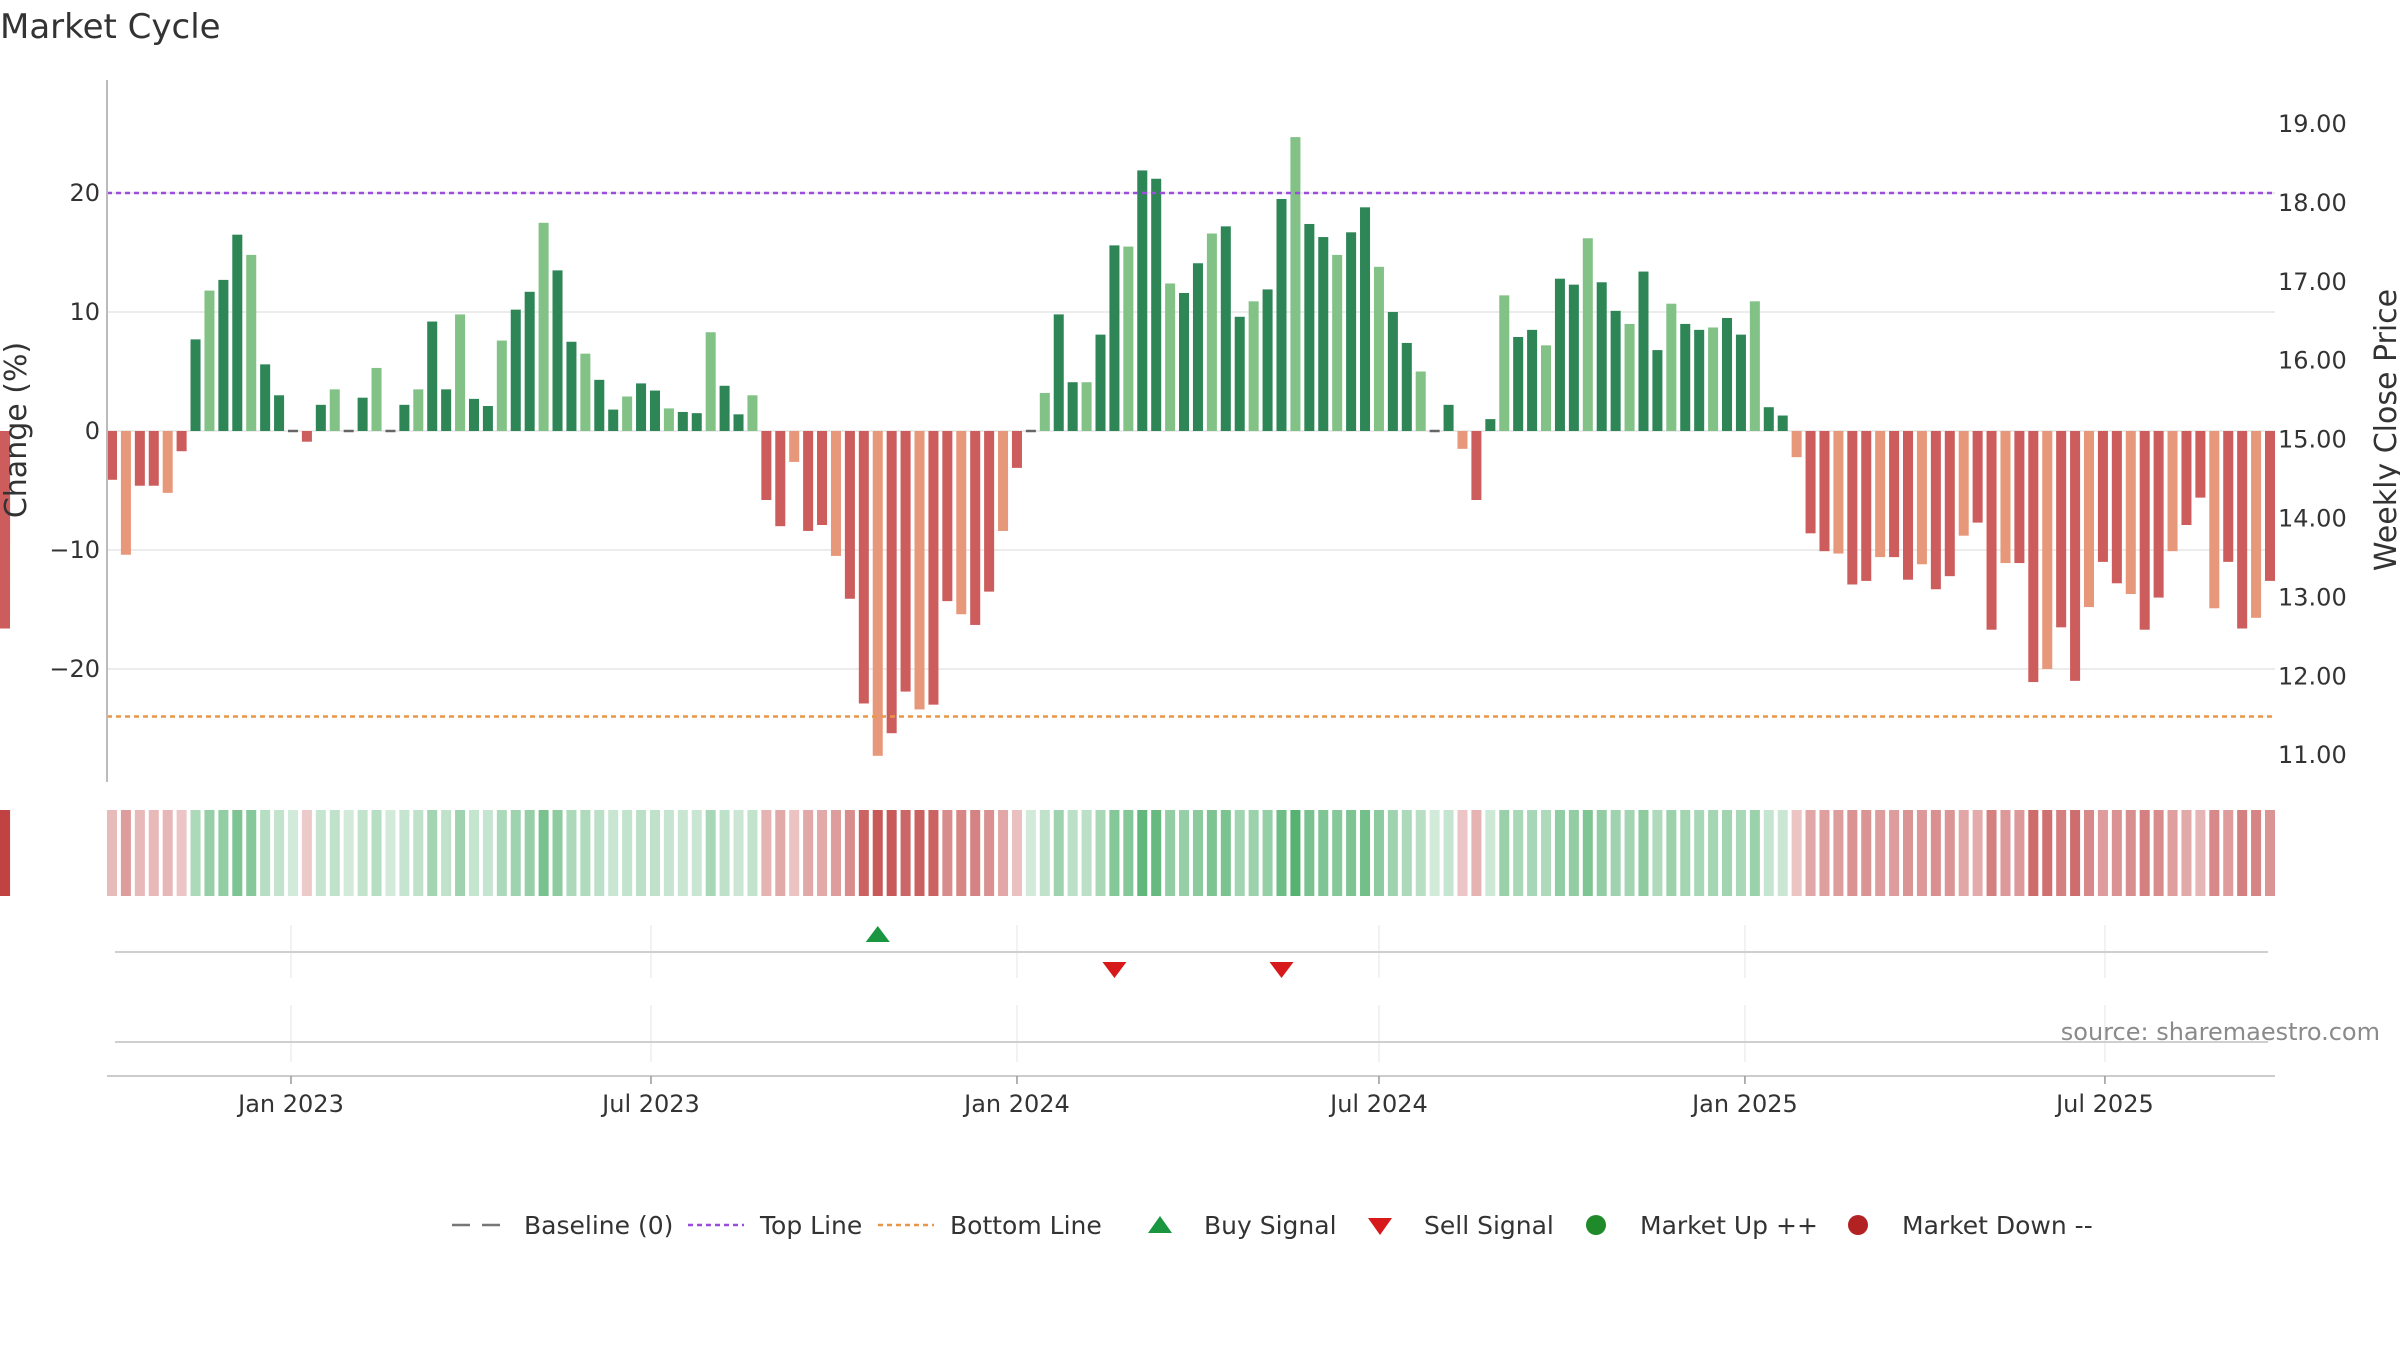  Describe the element at coordinates (2384, 430) in the screenshot. I see `y2-axis-label: Weekly Close Price` at that location.